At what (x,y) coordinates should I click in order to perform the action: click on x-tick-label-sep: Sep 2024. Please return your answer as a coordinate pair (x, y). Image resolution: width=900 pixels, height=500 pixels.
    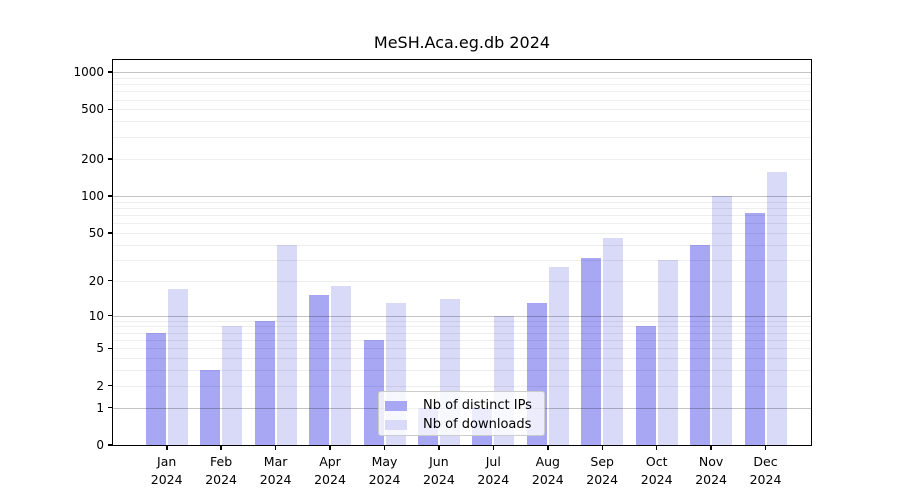
    Looking at the image, I should click on (602, 471).